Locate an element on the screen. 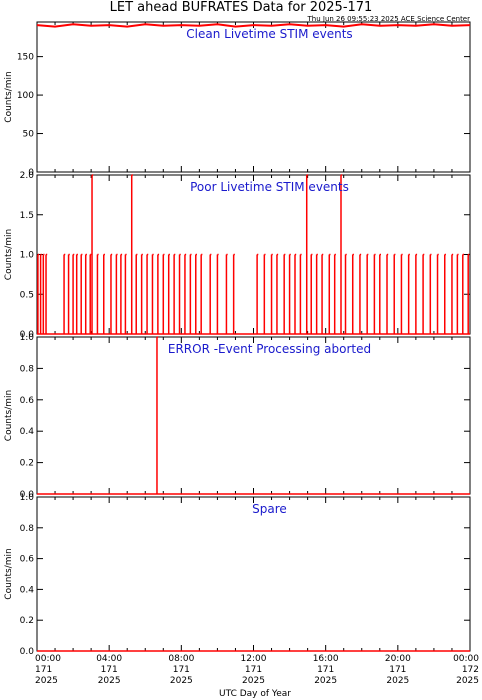 This screenshot has width=482, height=700. y-tick-label: 0 is located at coordinates (31, 173).